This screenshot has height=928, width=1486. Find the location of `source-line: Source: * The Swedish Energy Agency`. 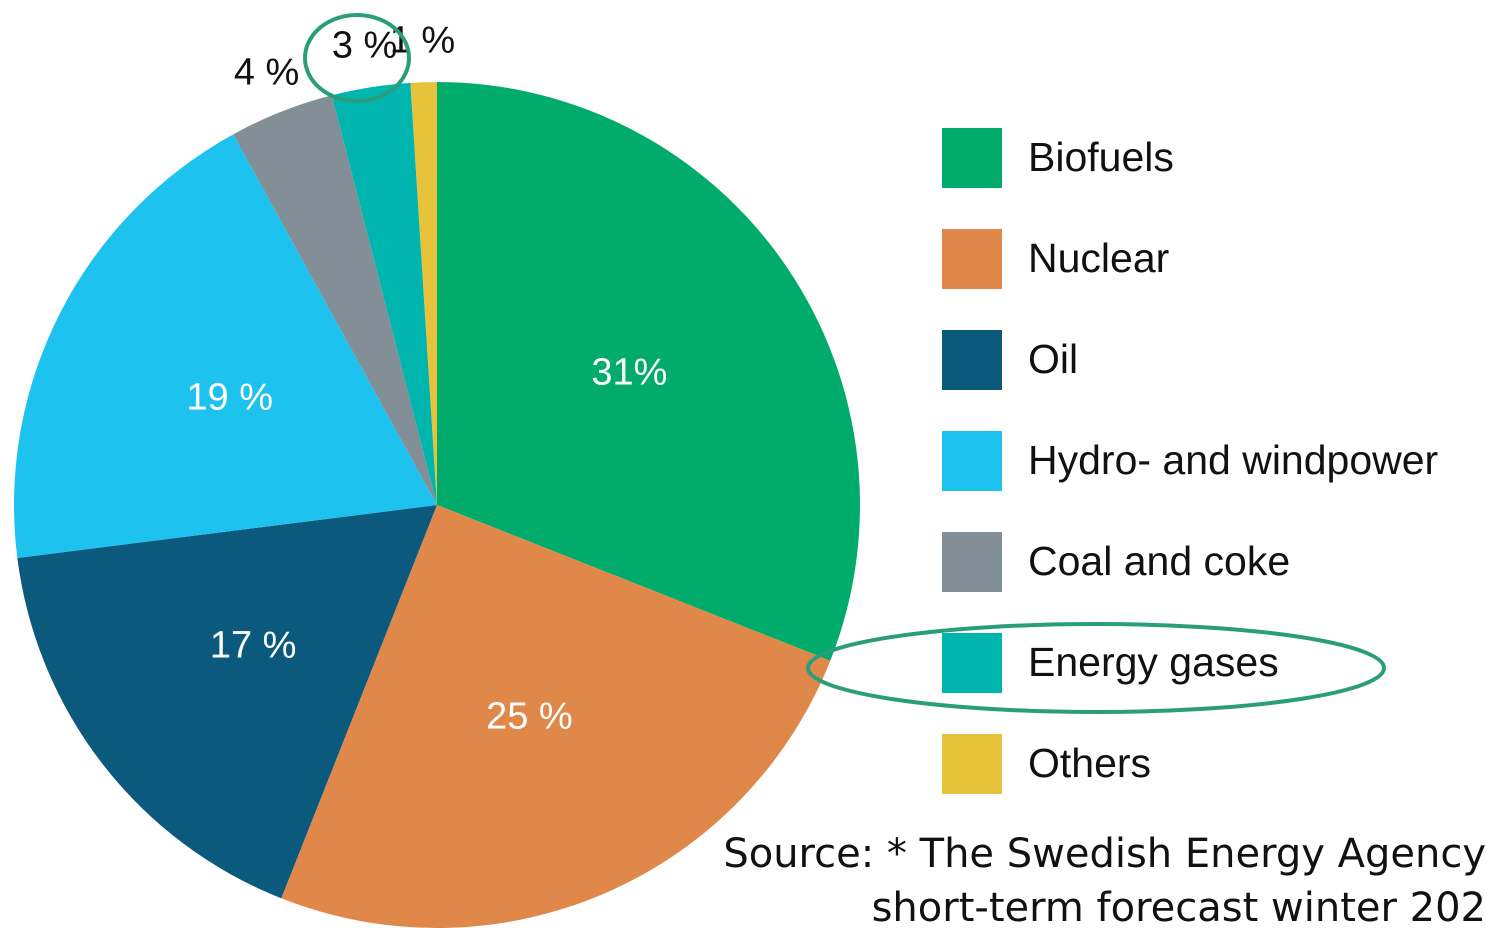

source-line: Source: * The Swedish Energy Agency is located at coordinates (1104, 854).